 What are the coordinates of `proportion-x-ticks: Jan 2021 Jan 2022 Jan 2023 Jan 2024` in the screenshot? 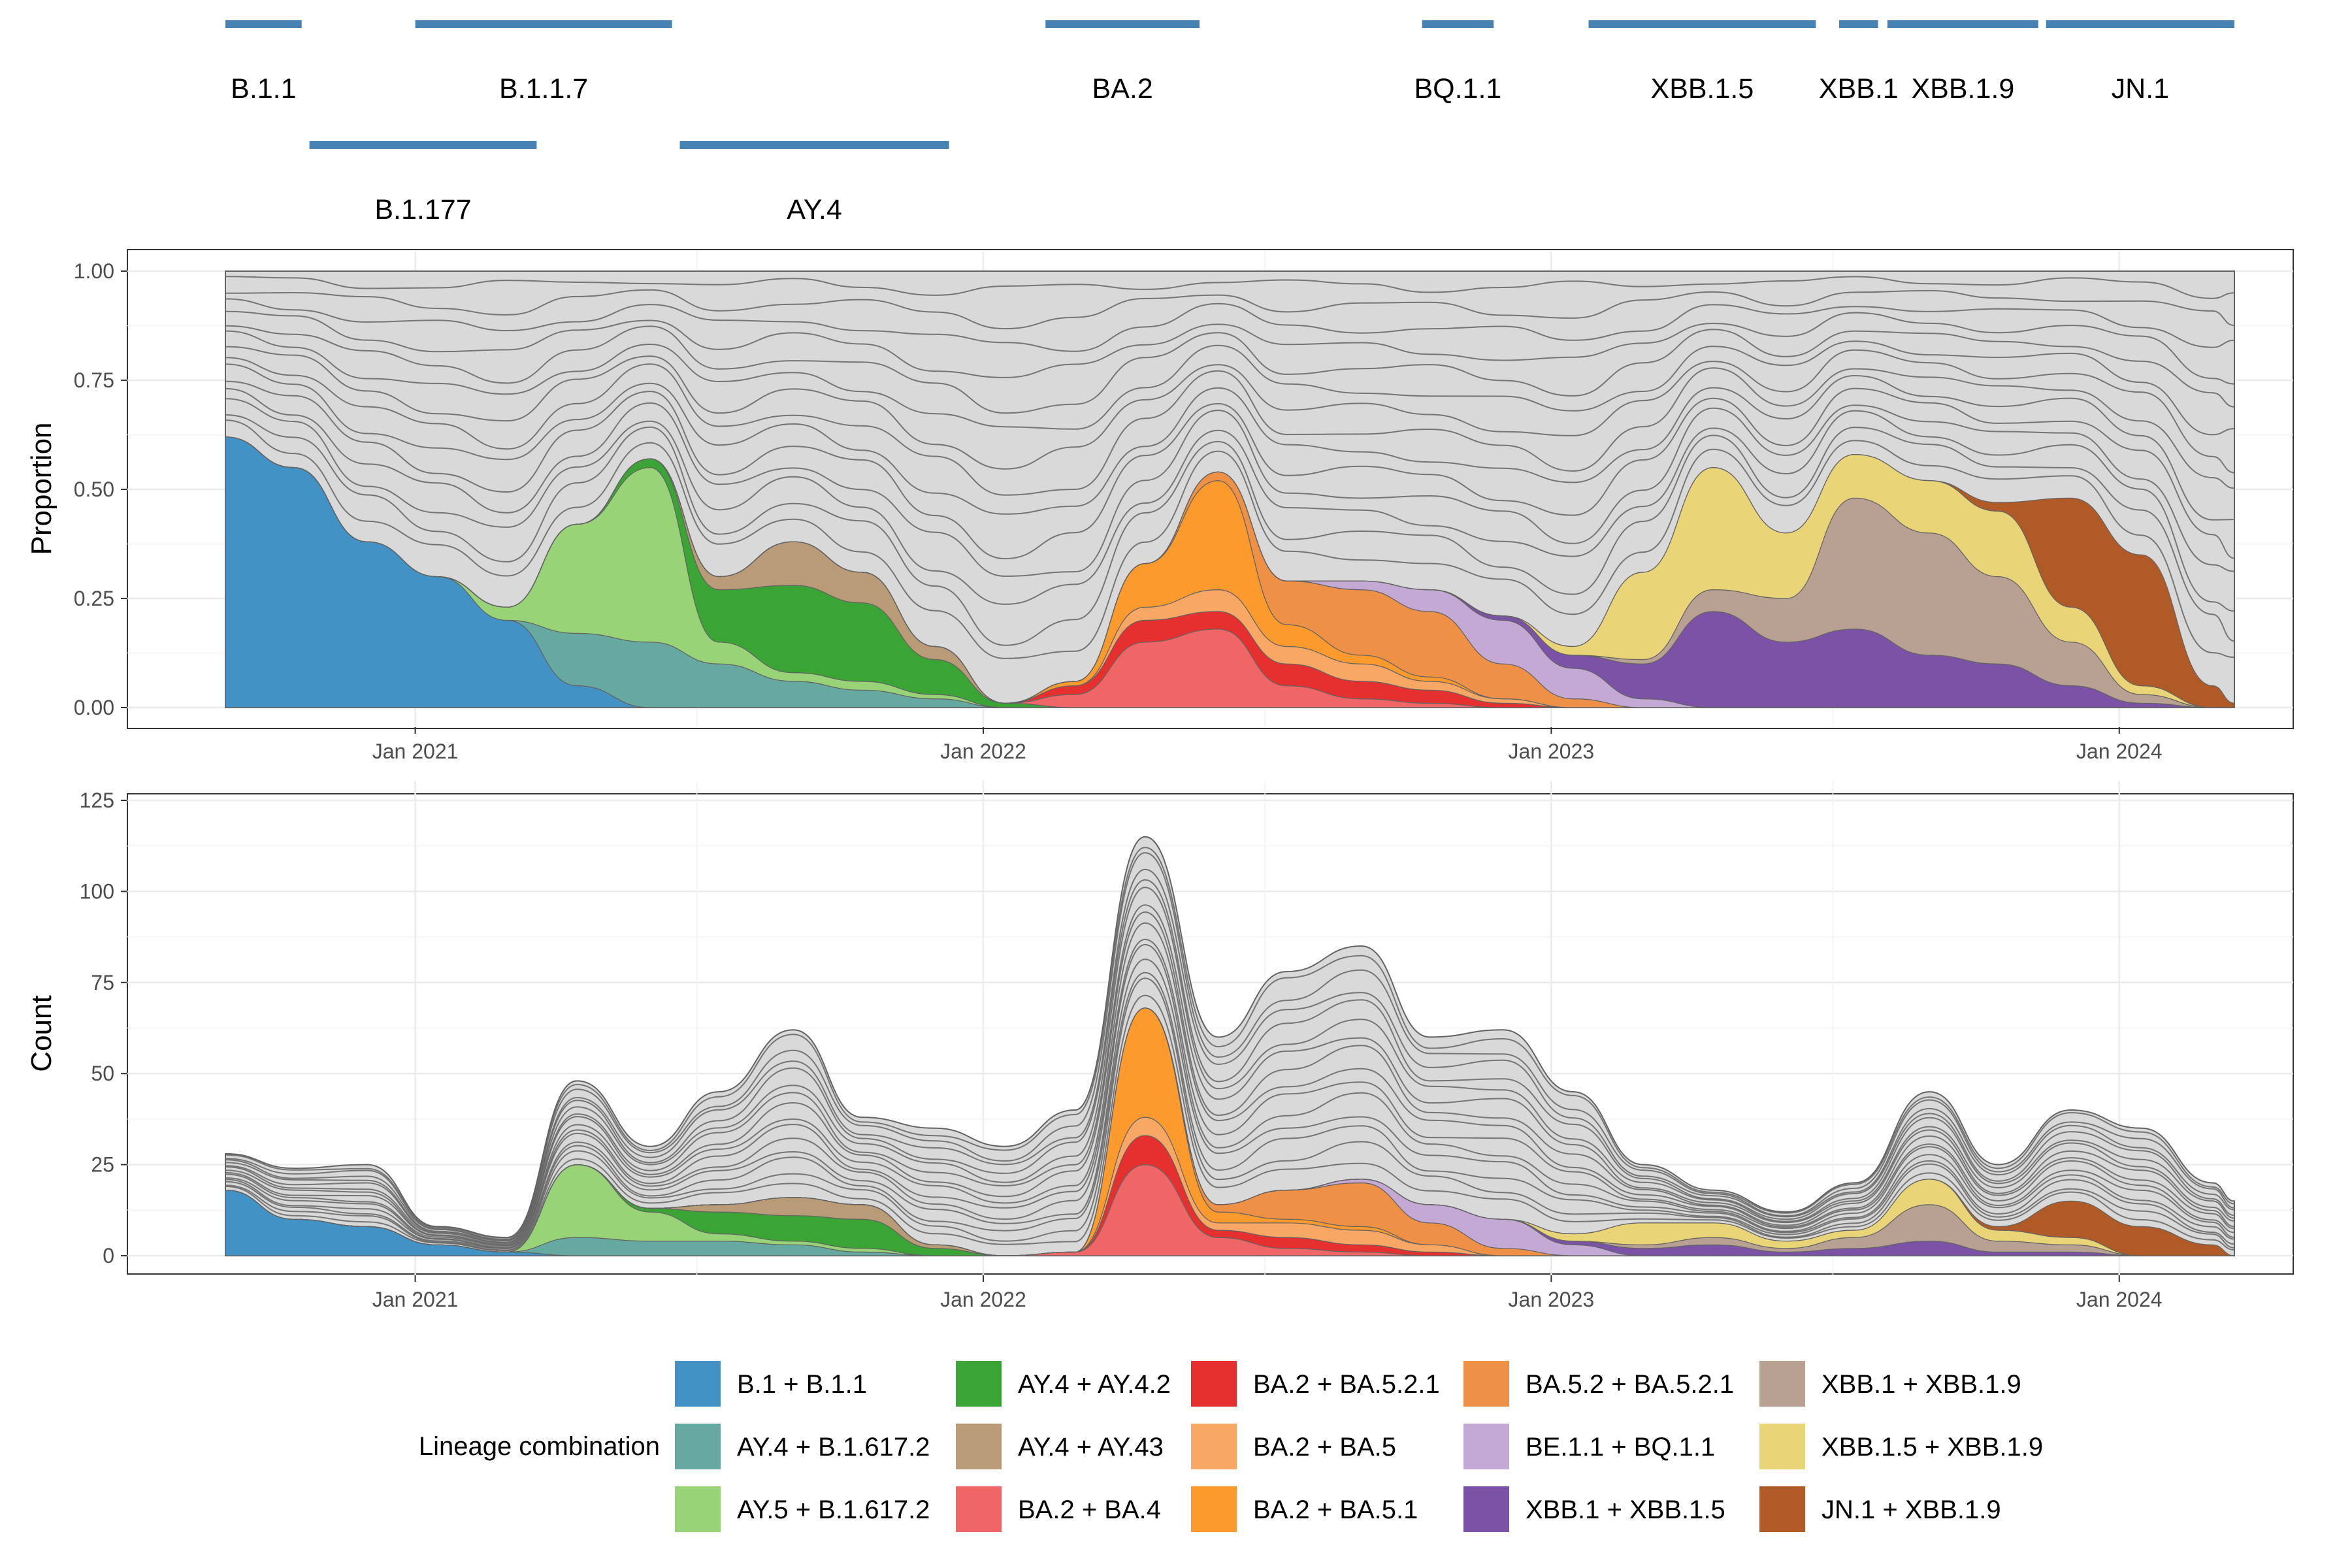 It's located at (1267, 745).